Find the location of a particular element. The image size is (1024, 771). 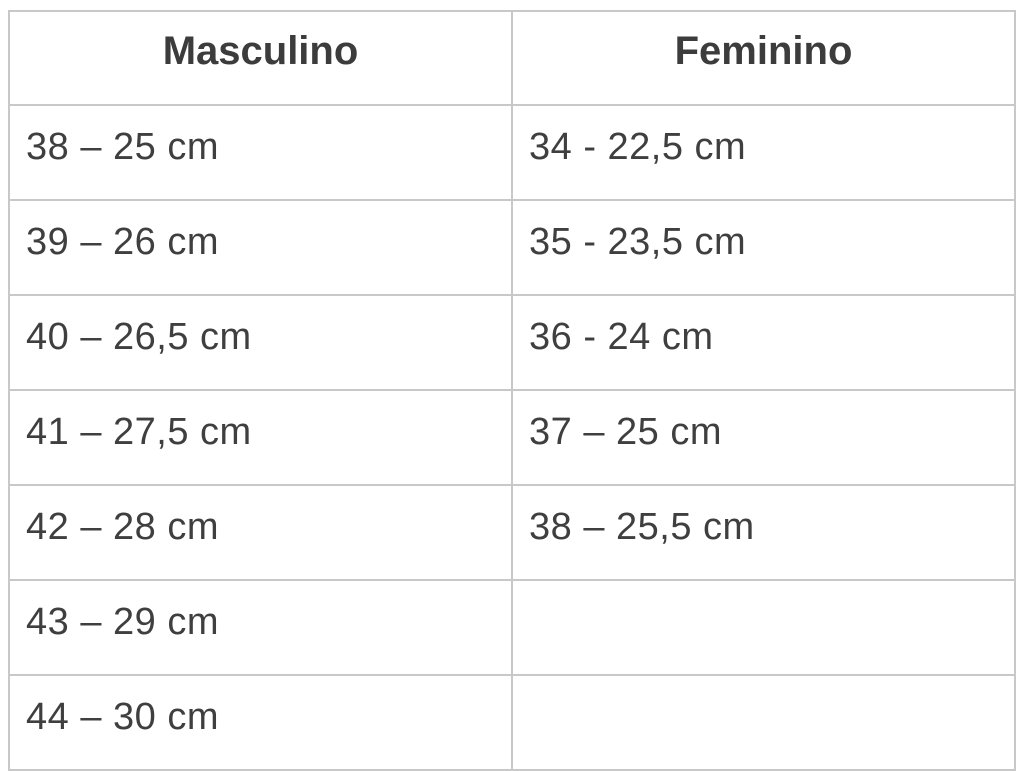

table-row: 43 – 29 cm is located at coordinates (512, 627).